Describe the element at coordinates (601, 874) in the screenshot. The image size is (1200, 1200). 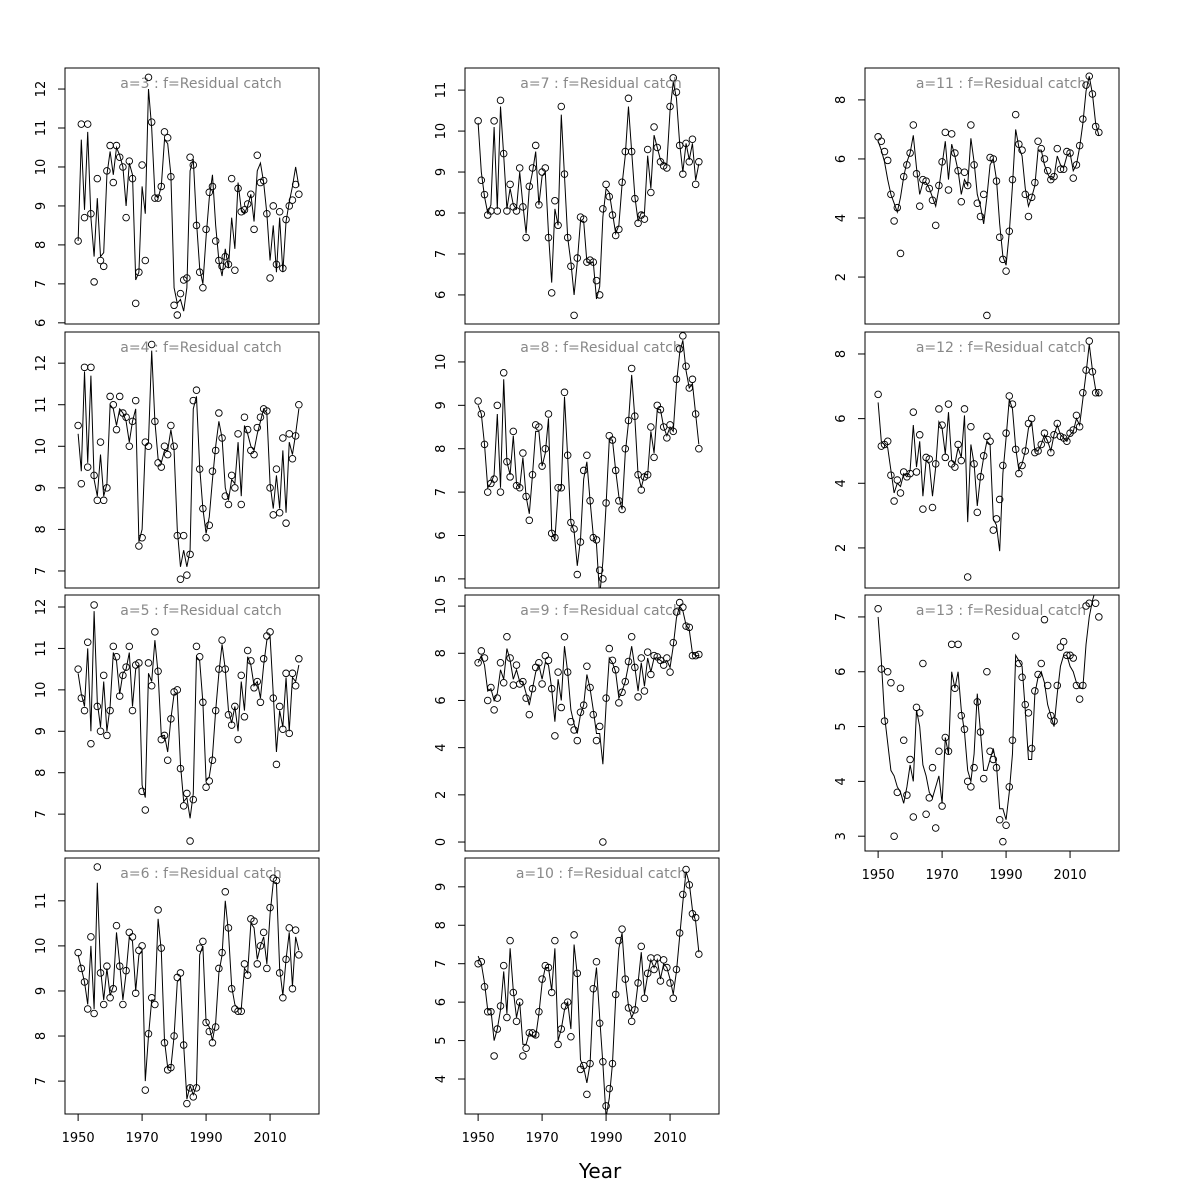
I see `panel-title: a=10 : f=Residual catch` at that location.